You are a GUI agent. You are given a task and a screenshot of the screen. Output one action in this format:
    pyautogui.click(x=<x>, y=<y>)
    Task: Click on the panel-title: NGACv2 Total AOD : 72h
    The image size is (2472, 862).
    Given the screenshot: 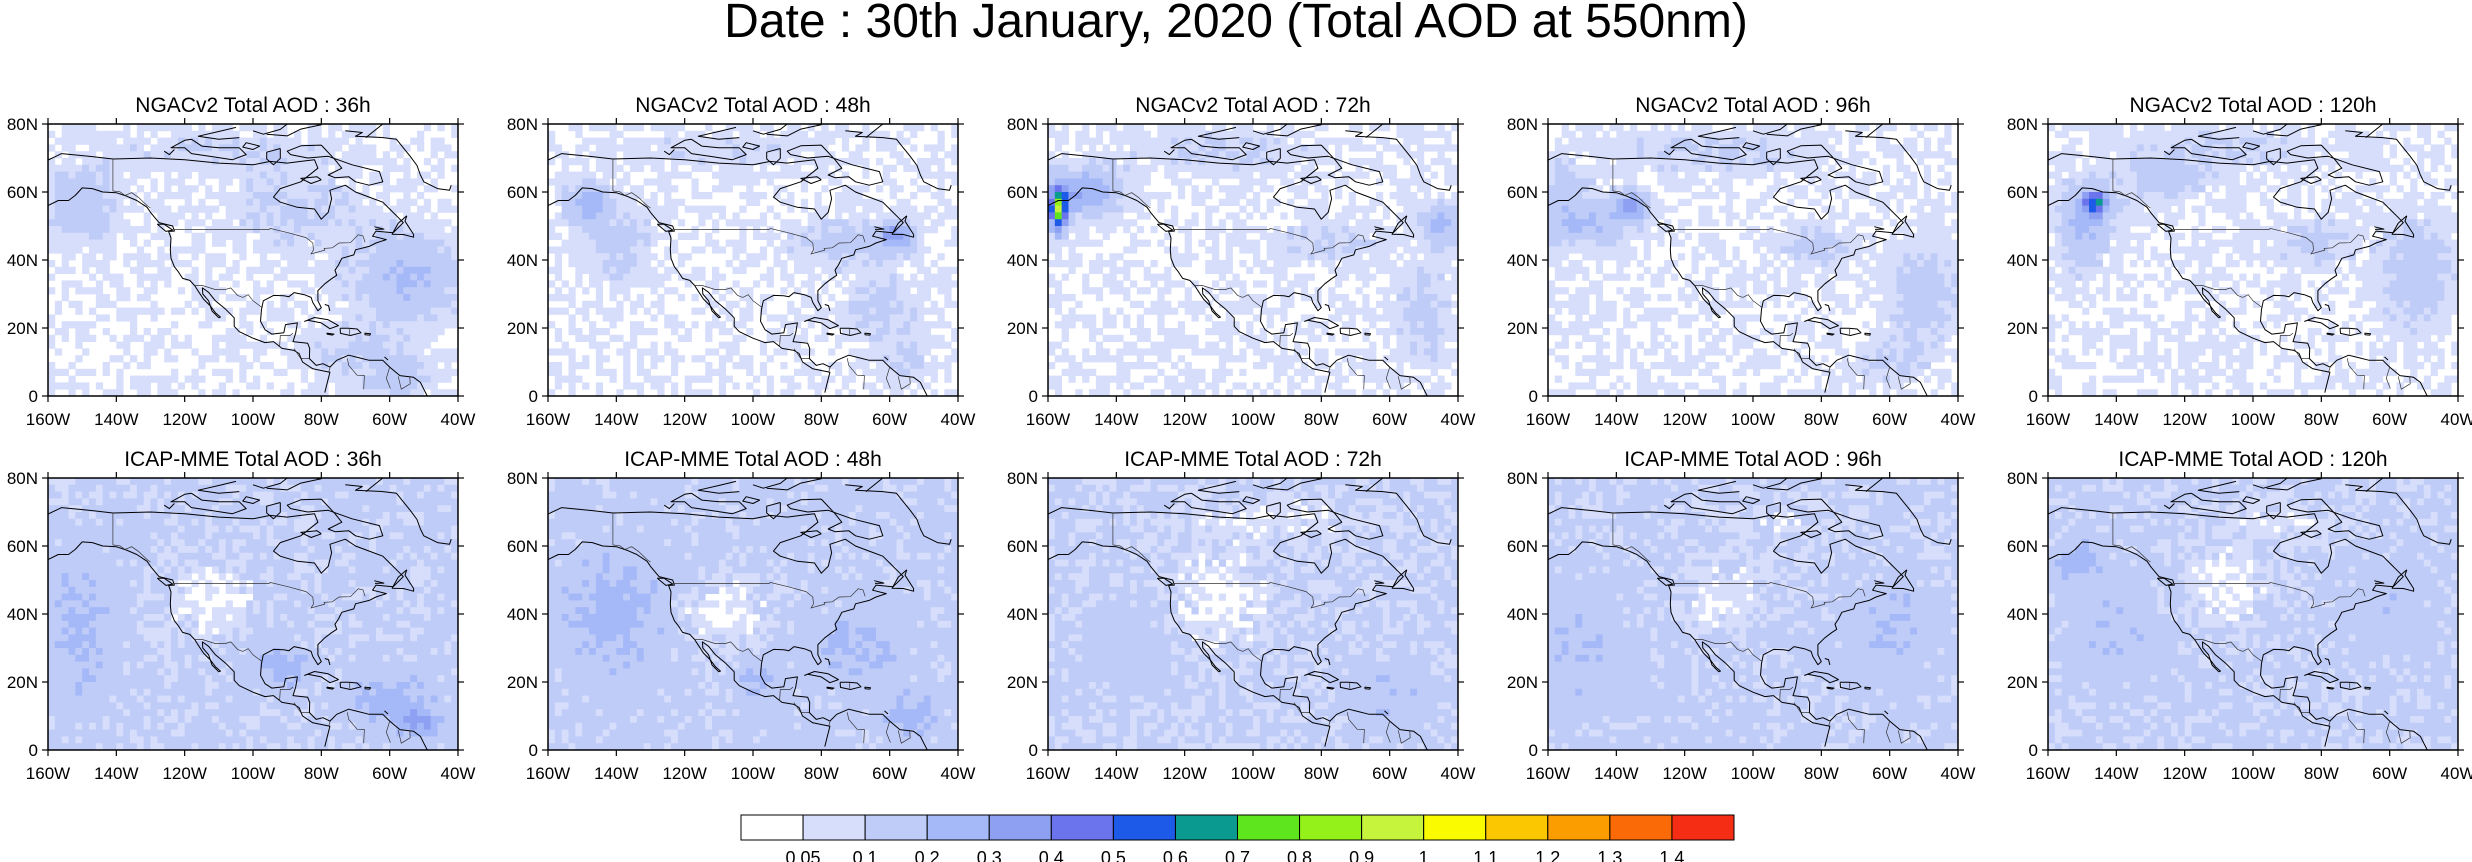 What is the action you would take?
    pyautogui.click(x=1252, y=105)
    